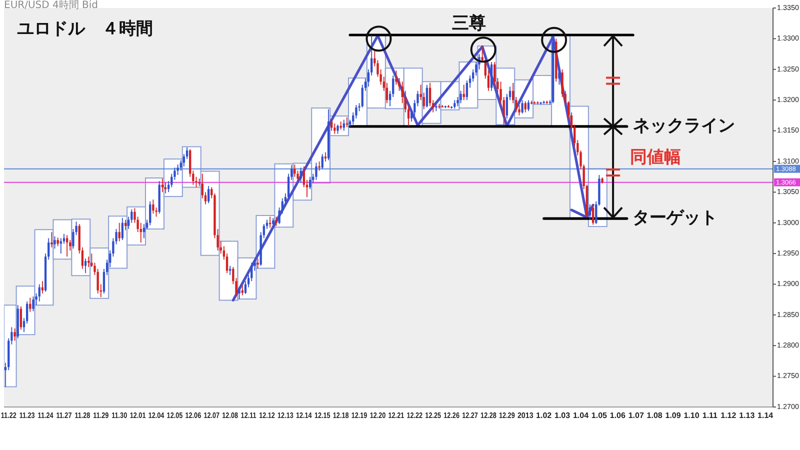 The width and height of the screenshot is (800, 450). What do you see at coordinates (452, 415) in the screenshot?
I see `x-tick-label: 12.26` at bounding box center [452, 415].